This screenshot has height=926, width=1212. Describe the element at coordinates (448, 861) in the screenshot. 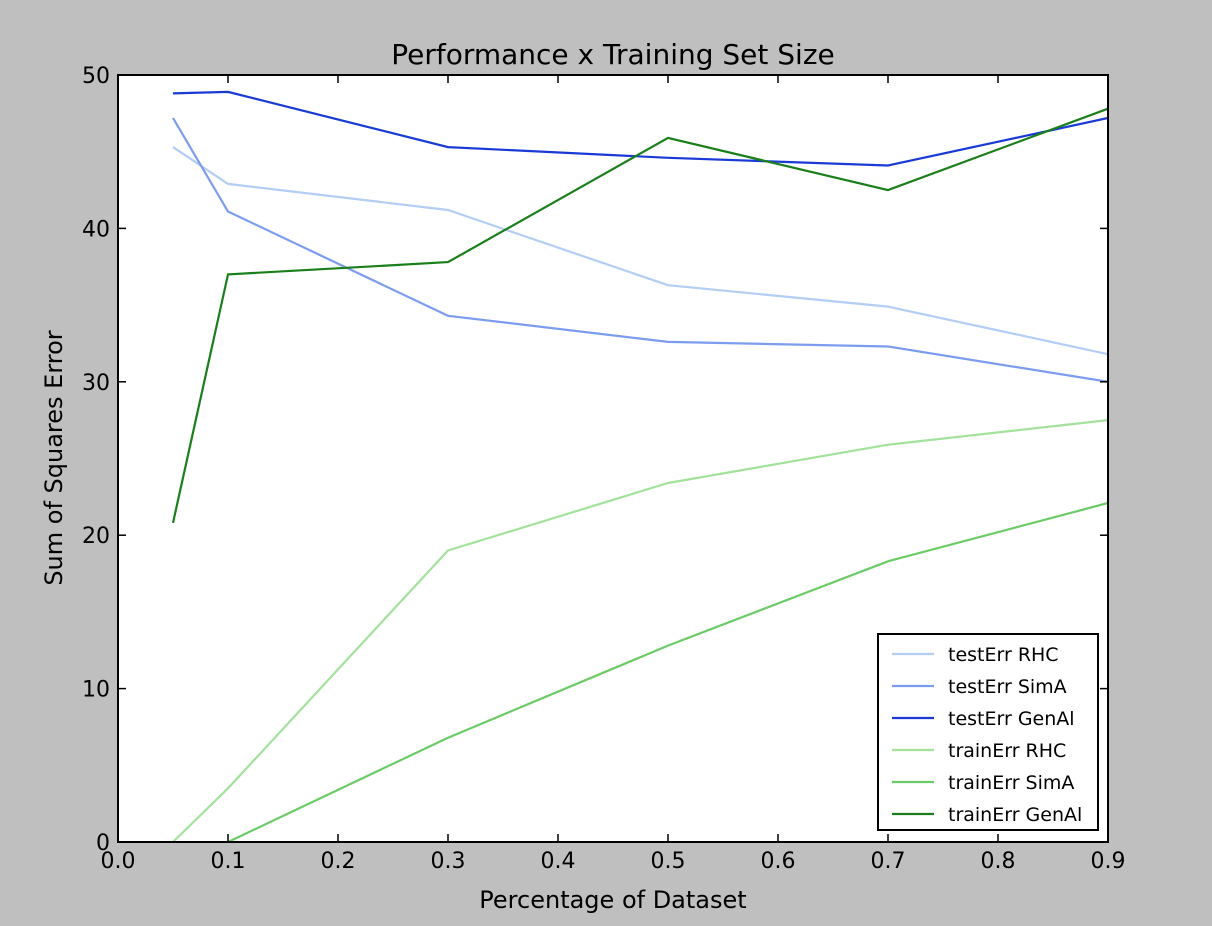

I see `x-tick-label: 0.3` at that location.